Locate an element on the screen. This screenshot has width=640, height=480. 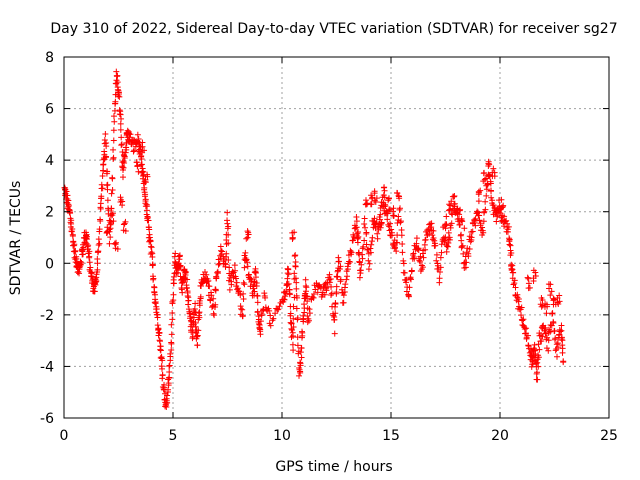
x-tick-label: 20 is located at coordinates (500, 436).